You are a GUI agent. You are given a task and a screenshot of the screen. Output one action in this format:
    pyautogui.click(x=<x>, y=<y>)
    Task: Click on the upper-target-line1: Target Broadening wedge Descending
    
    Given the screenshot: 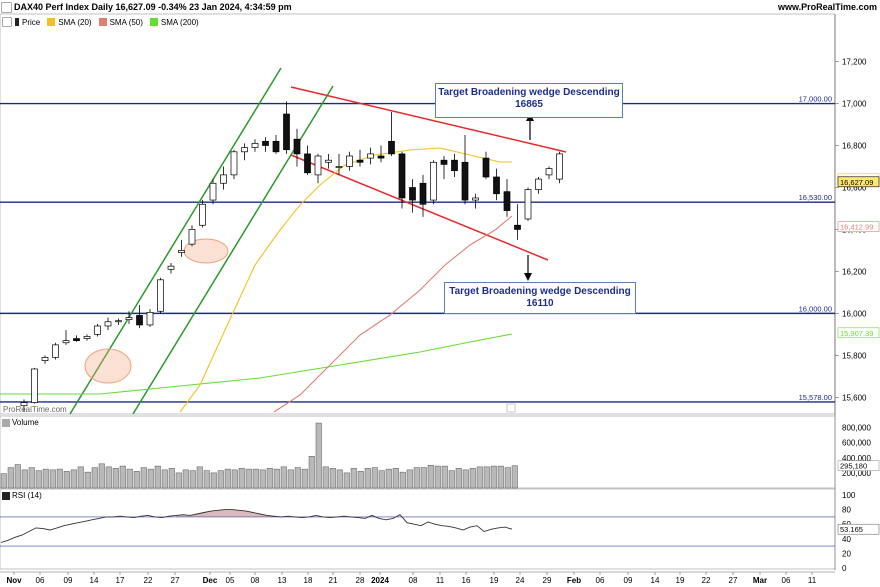 What is the action you would take?
    pyautogui.click(x=529, y=92)
    